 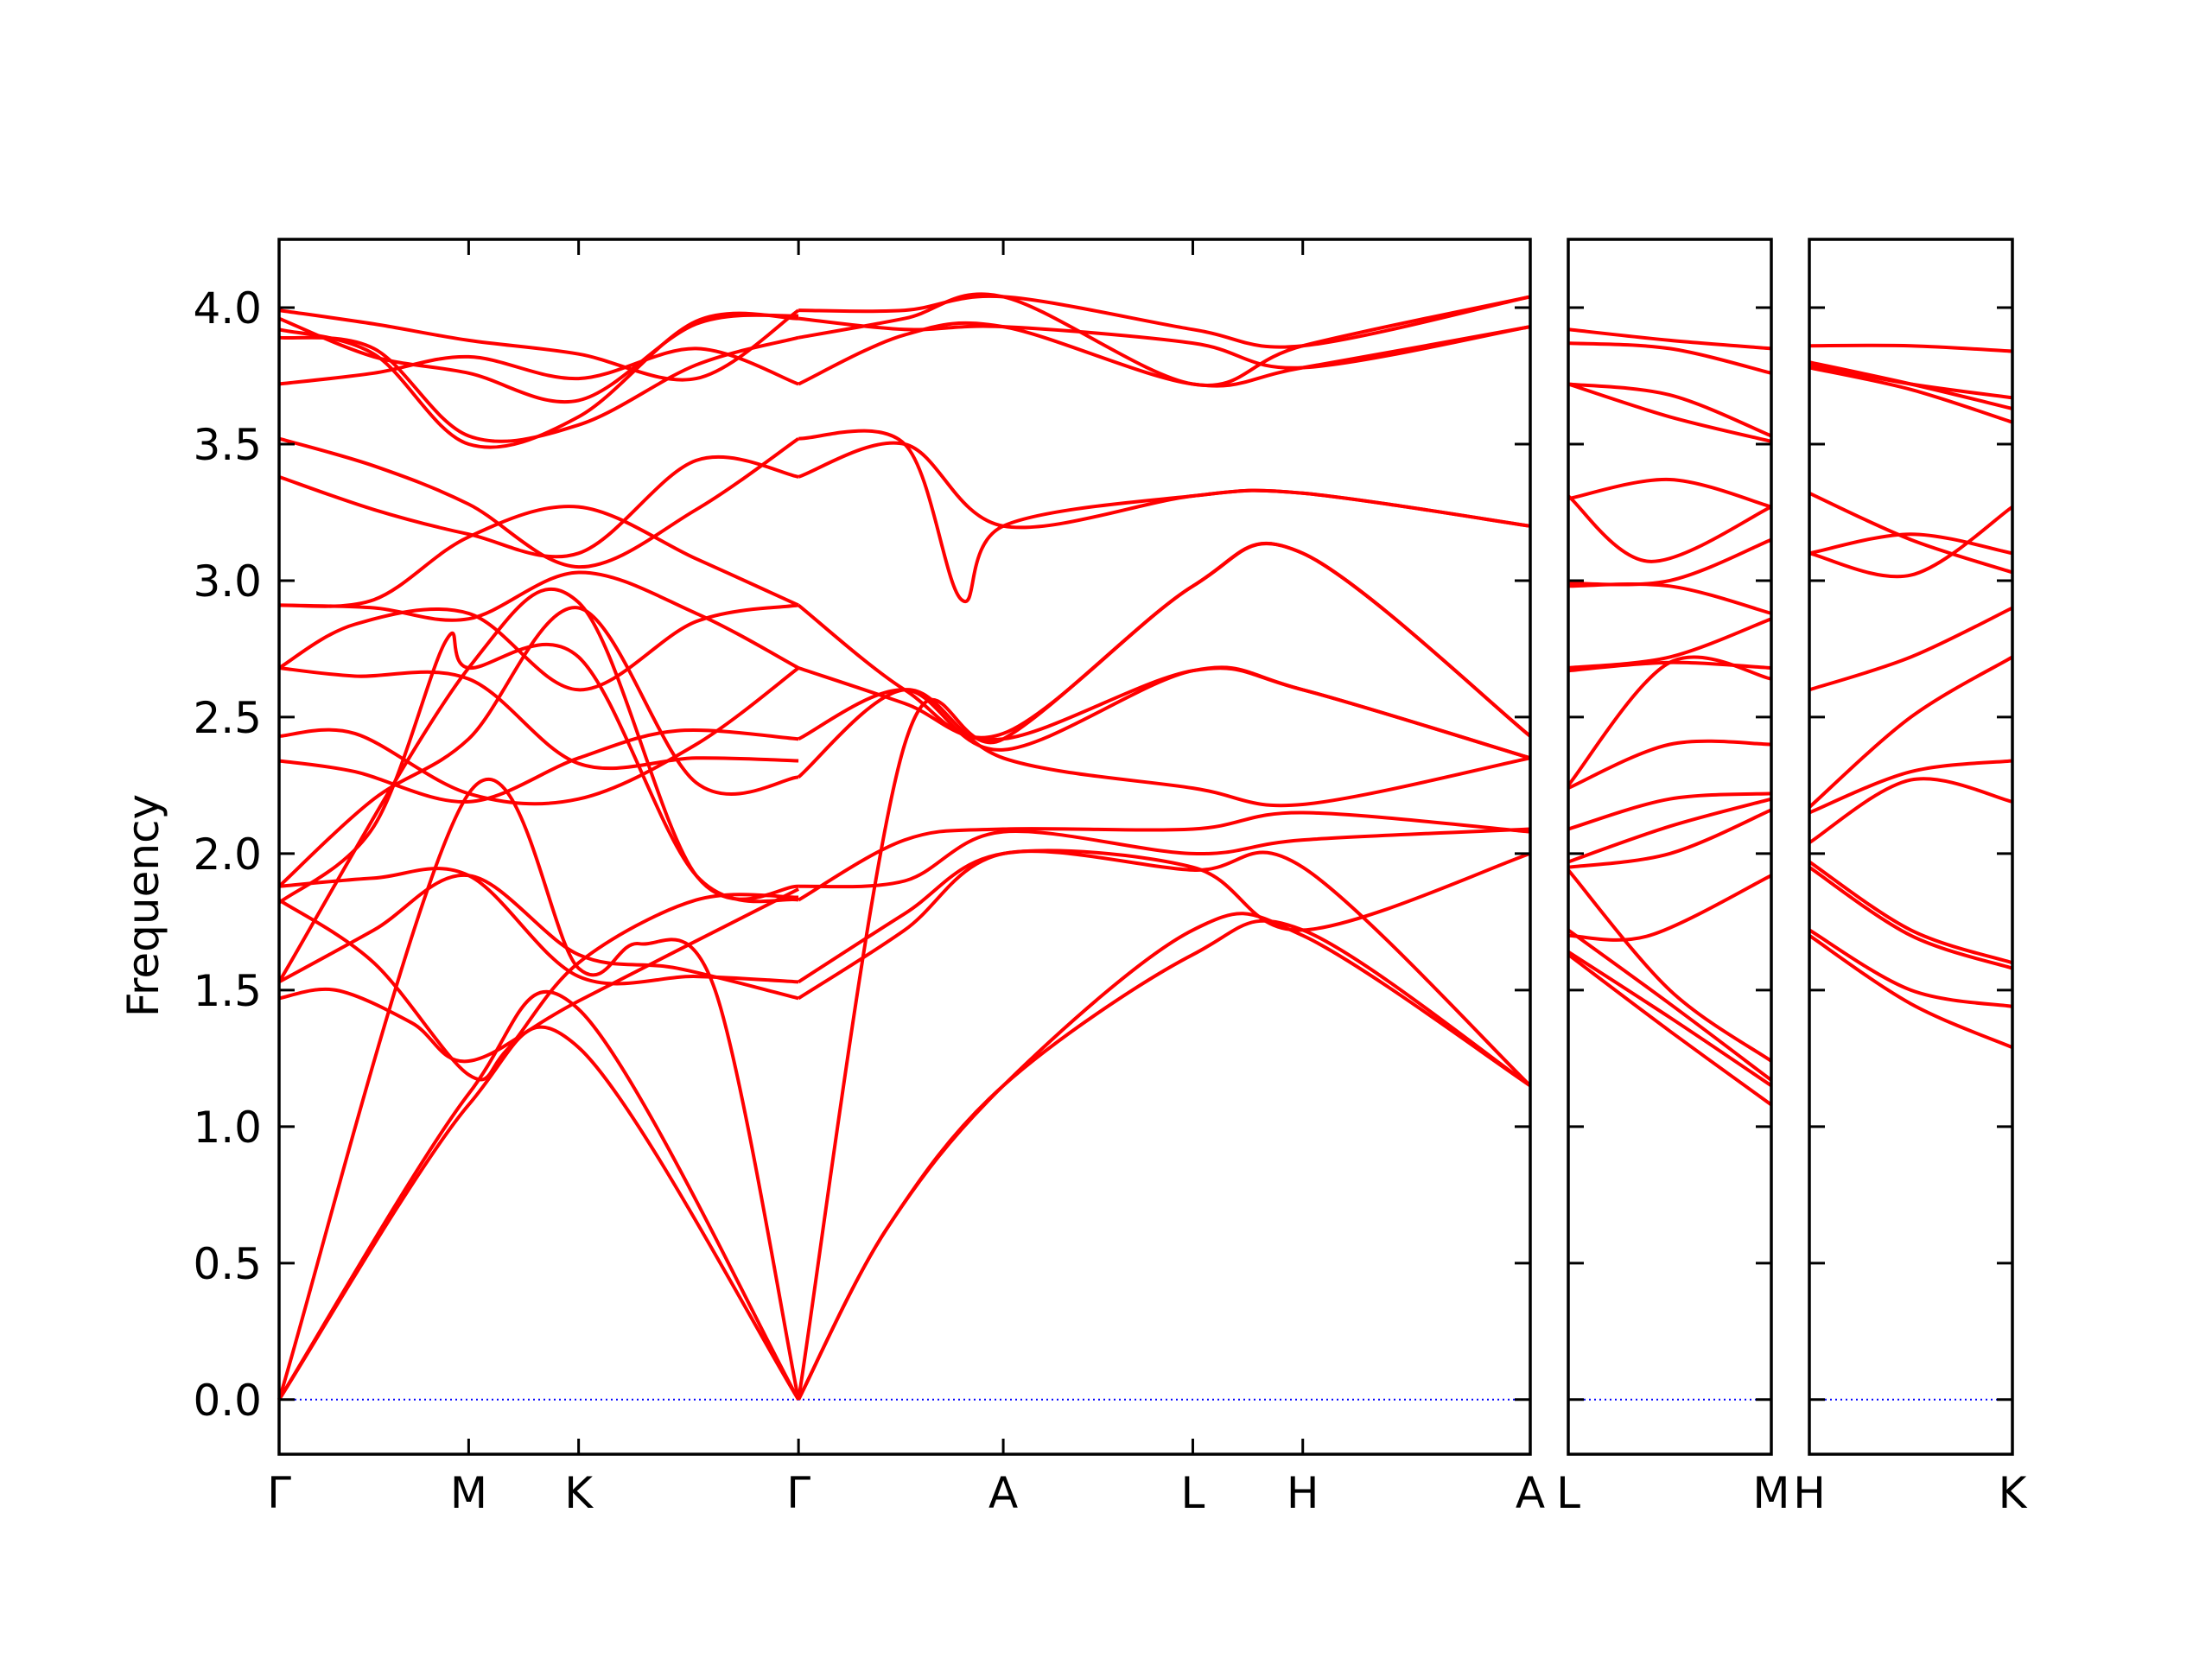 What do you see at coordinates (227, 718) in the screenshot?
I see `y-tick-label: 2.5` at bounding box center [227, 718].